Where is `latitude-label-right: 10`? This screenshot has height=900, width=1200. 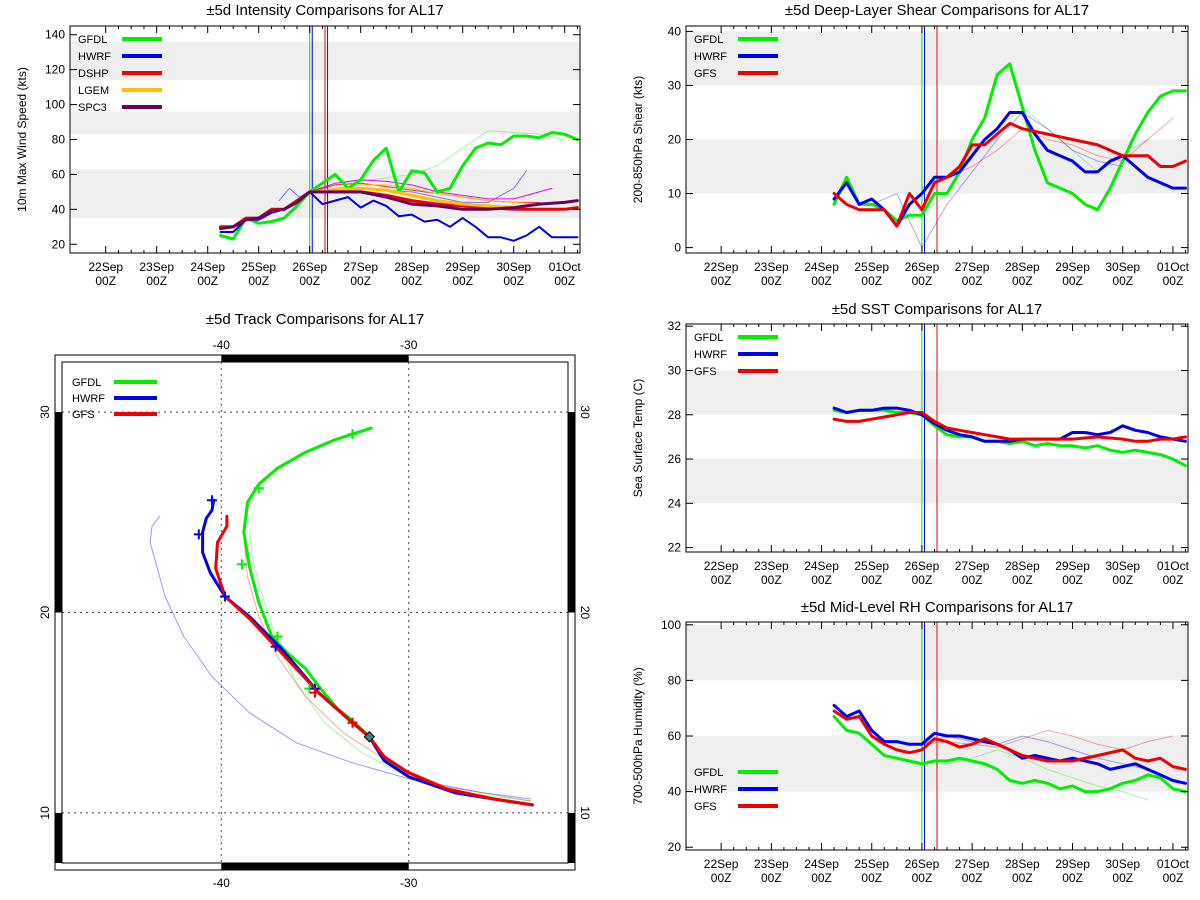 latitude-label-right: 10 is located at coordinates (585, 813).